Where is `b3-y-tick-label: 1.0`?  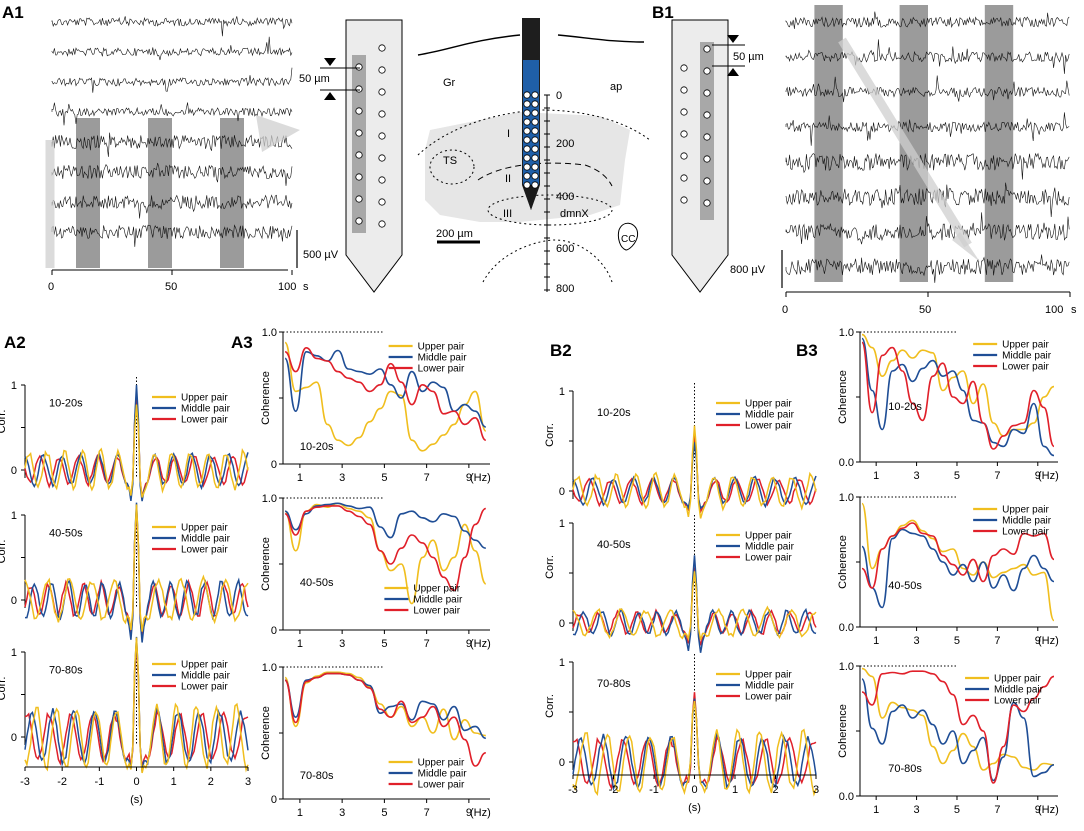 b3-y-tick-label: 1.0 is located at coordinates (846, 498).